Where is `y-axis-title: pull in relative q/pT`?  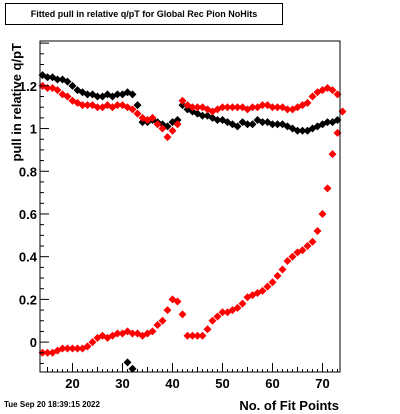 y-axis-title: pull in relative q/pT is located at coordinates (16, 102).